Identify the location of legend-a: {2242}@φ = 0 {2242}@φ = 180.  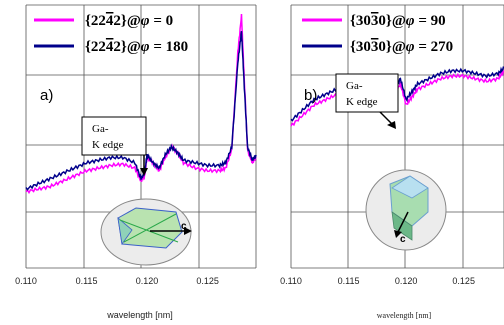
(111, 34).